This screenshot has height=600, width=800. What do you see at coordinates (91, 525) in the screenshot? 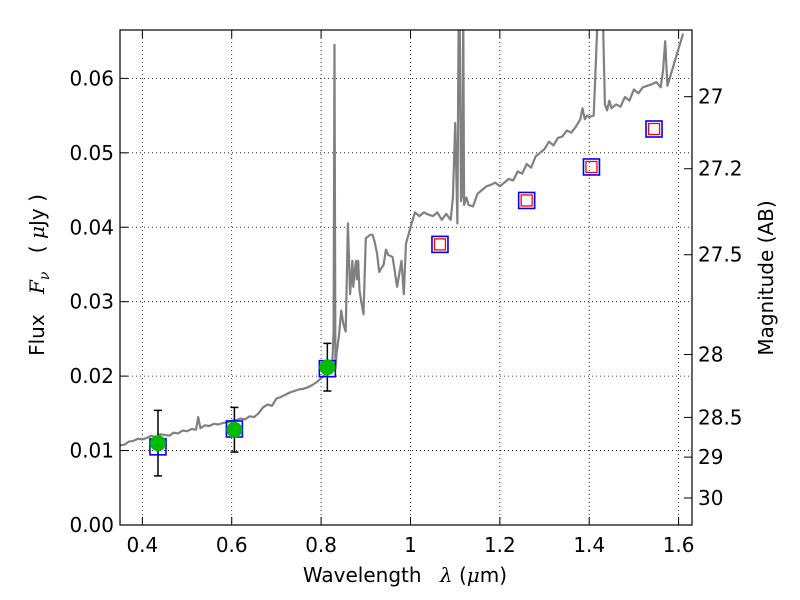
I see `y-tick-label: 0.00` at bounding box center [91, 525].